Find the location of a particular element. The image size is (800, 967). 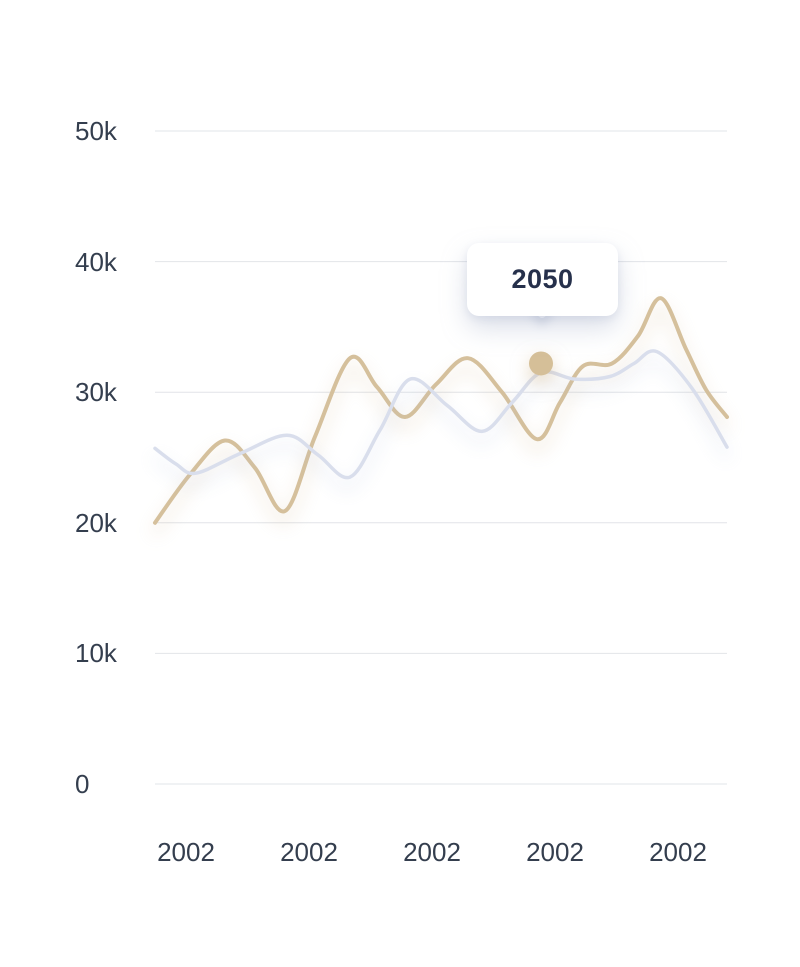

y-axis-tick-label: 40k is located at coordinates (96, 261).